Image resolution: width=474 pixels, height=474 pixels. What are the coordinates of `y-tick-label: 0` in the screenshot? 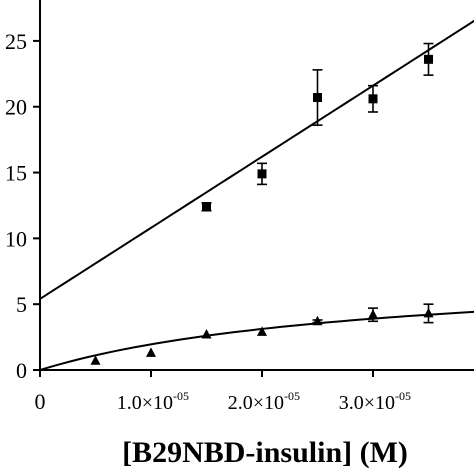 It's located at (21, 370).